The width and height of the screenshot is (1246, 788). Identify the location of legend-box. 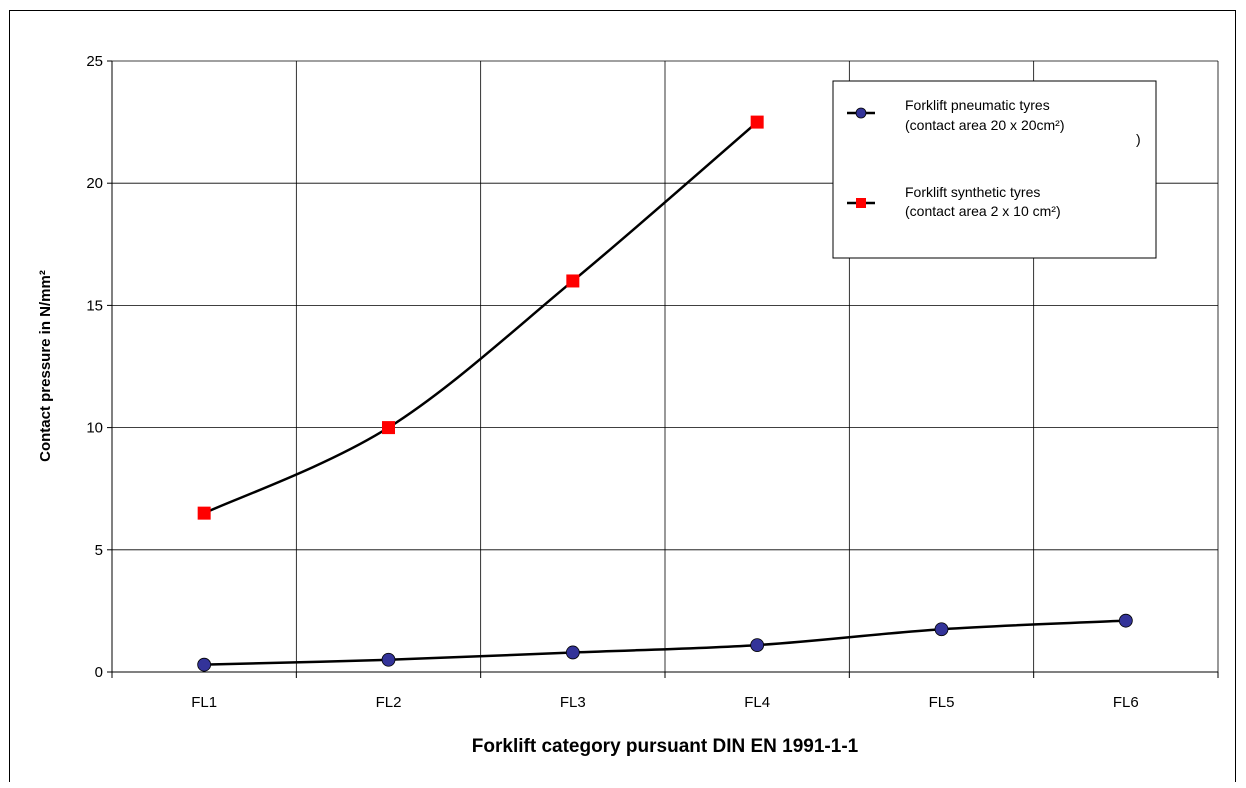
(994, 169).